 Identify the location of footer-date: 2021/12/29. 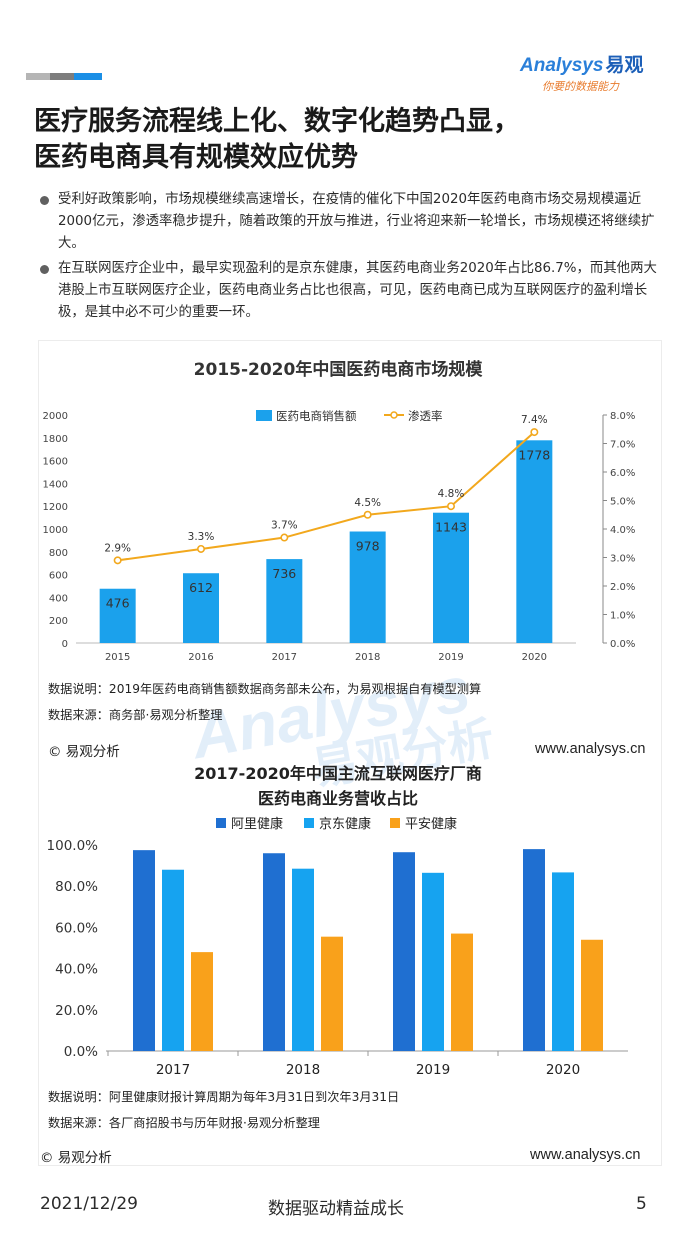
(89, 1204).